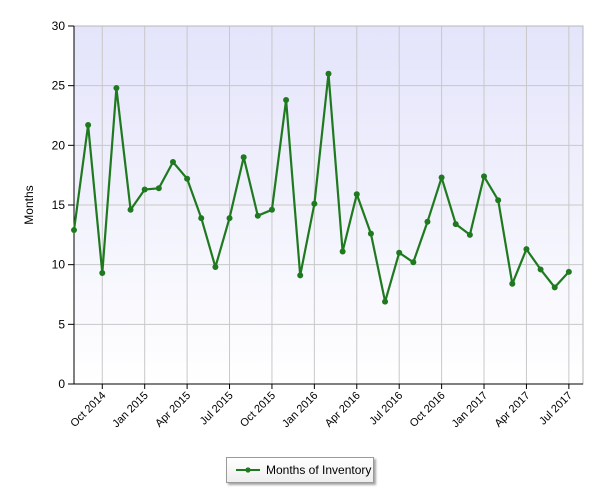 The height and width of the screenshot is (500, 600). Describe the element at coordinates (217, 409) in the screenshot. I see `x-tick-label: Jul 2015` at that location.